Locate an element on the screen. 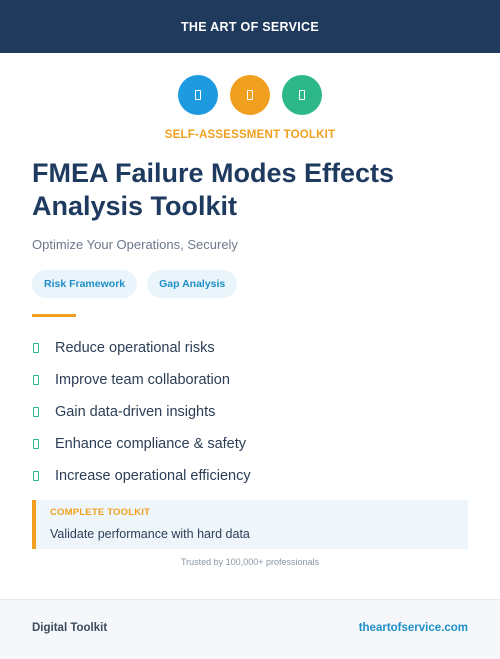  list-item: Reduce operational risks is located at coordinates (141, 348).